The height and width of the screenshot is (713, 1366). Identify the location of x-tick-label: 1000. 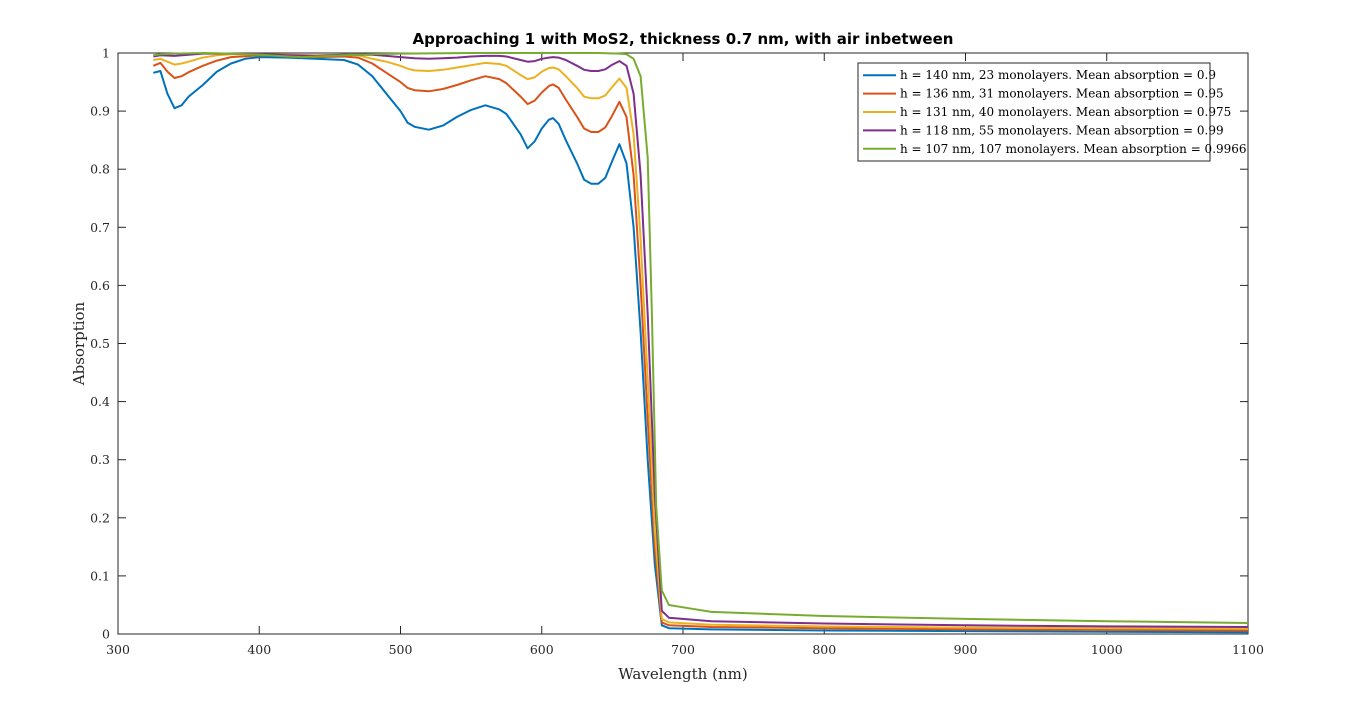
(1107, 649).